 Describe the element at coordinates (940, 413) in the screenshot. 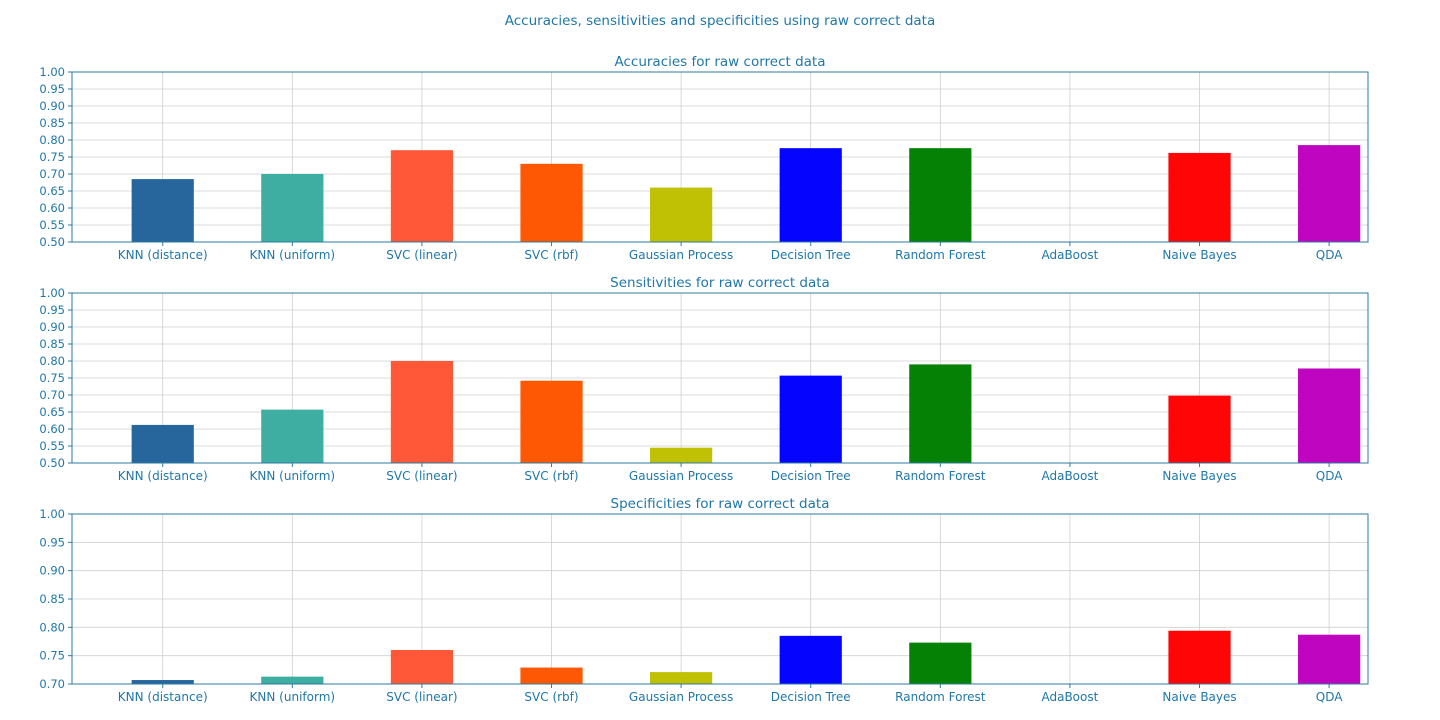

I see `sensitivity-bar-random-forest` at that location.